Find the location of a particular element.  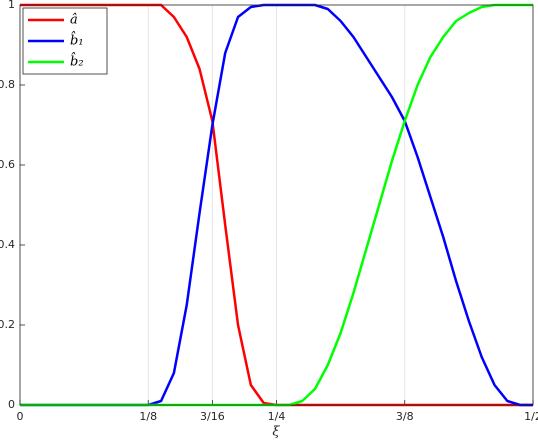

legend-label: b̂₂ is located at coordinates (77, 61).